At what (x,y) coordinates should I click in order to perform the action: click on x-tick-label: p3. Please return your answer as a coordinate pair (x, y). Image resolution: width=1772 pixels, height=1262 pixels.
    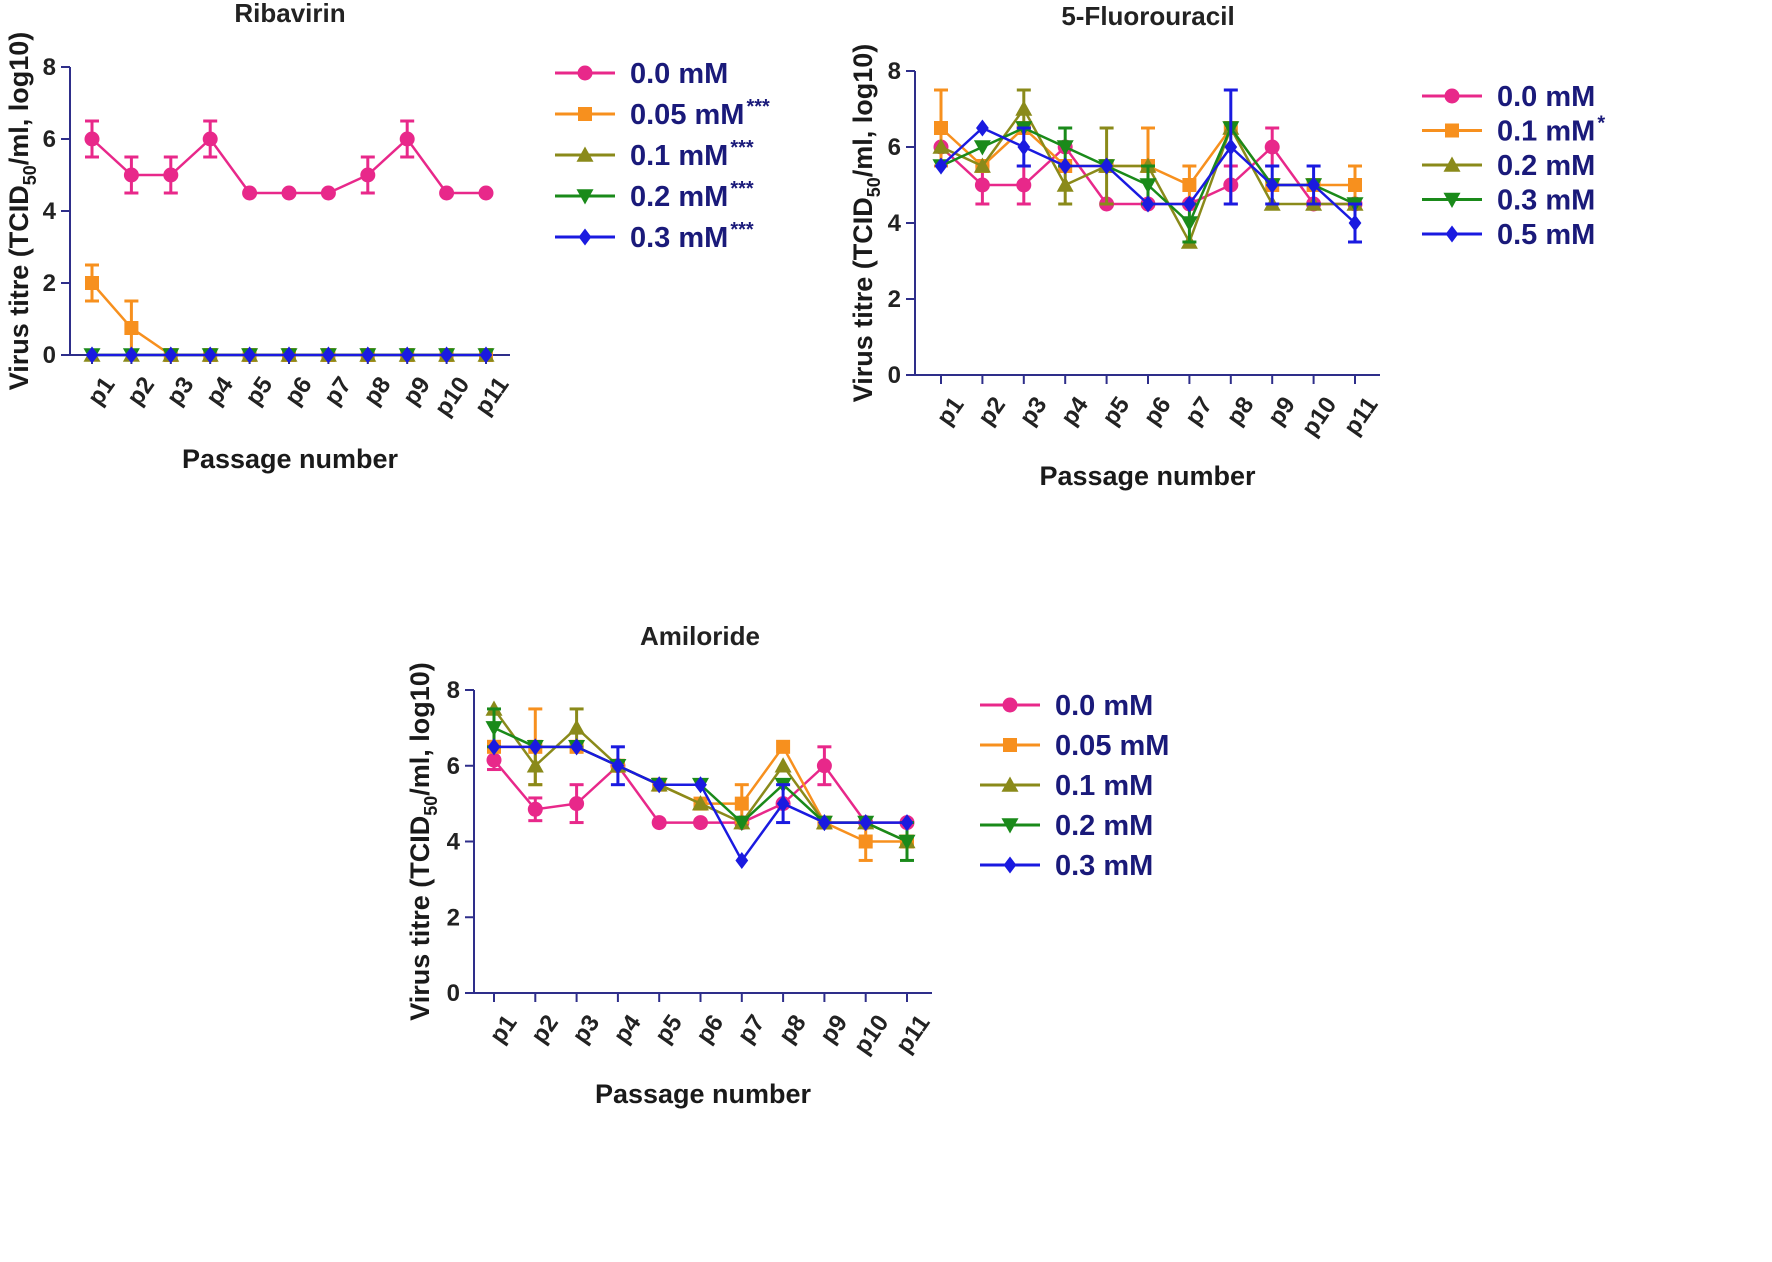
    Looking at the image, I should click on (586, 1029).